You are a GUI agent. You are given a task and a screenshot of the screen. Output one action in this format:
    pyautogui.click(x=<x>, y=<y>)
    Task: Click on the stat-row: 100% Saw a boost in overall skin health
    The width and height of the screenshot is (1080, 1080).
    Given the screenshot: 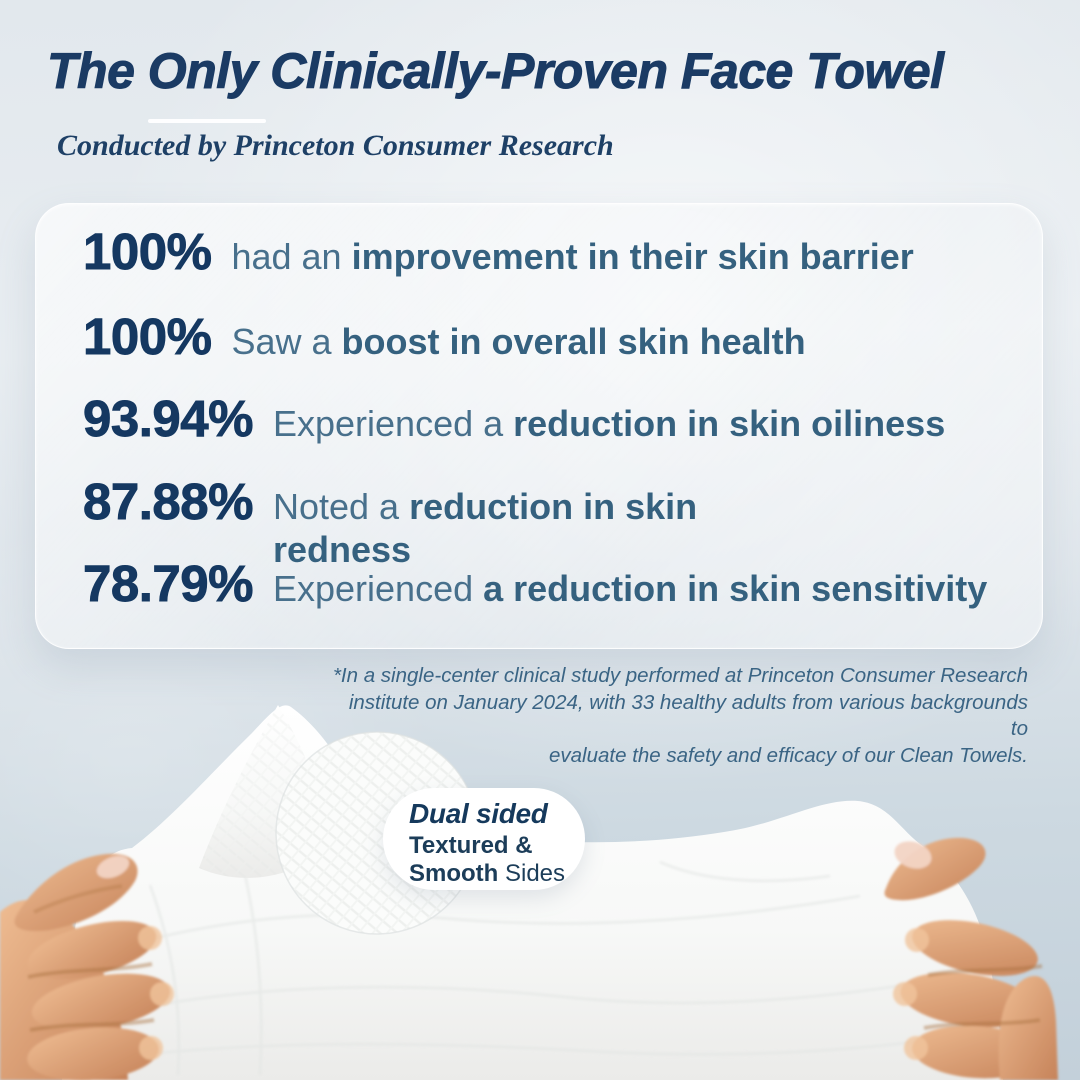 What is the action you would take?
    pyautogui.click(x=444, y=337)
    